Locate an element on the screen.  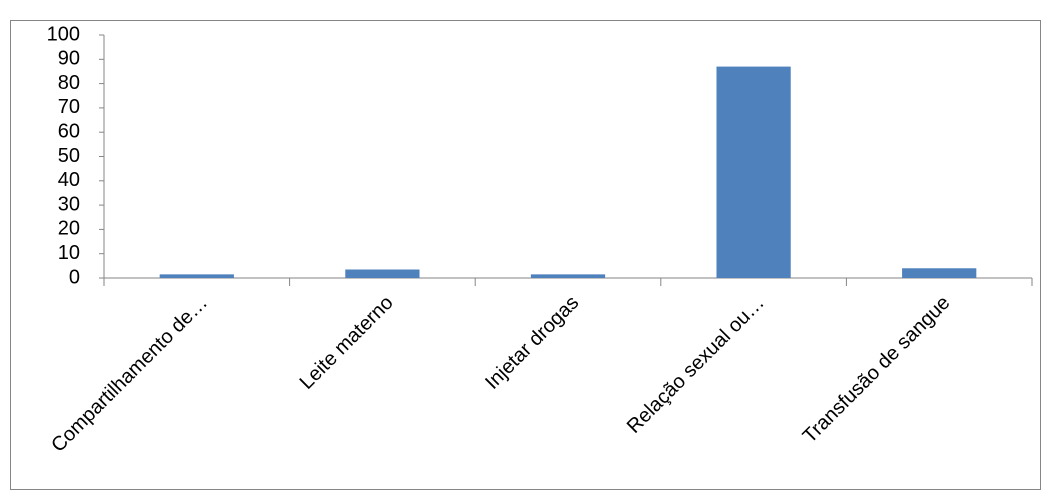
y-tick-label: 100 is located at coordinates (63, 34).